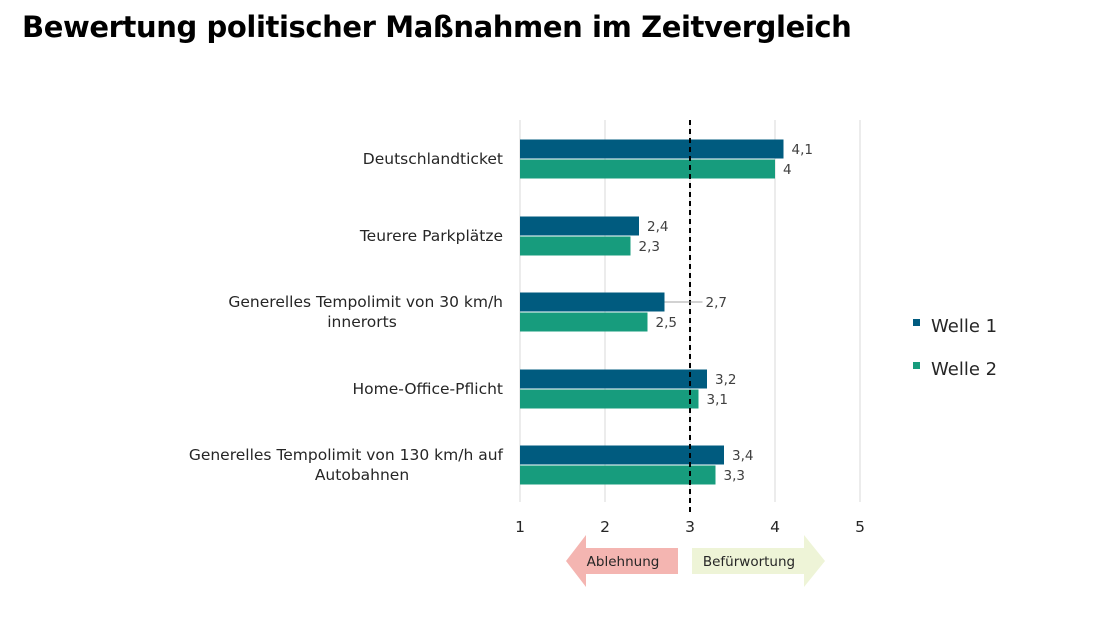  I want to click on value-label-1-2: 2,4, so click(657, 227).